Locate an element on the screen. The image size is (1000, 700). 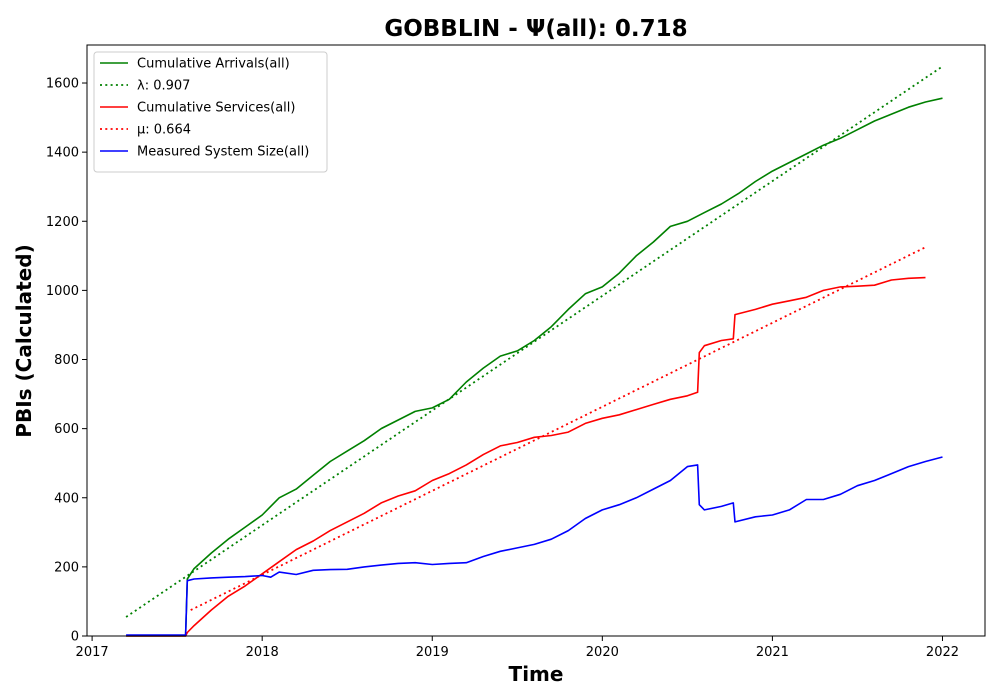
x-tick-label: 2022 is located at coordinates (942, 652).